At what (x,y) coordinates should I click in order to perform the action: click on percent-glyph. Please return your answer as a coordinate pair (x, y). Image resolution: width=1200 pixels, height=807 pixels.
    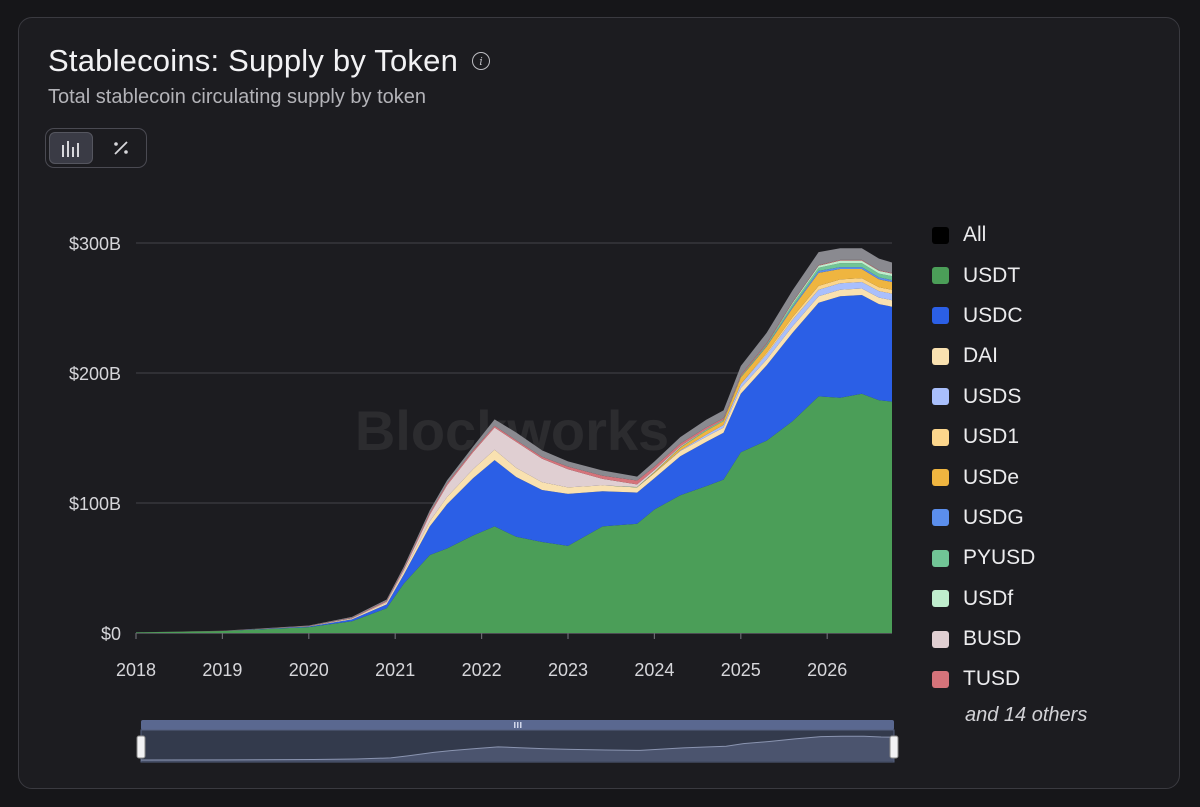
    Looking at the image, I should click on (121, 148).